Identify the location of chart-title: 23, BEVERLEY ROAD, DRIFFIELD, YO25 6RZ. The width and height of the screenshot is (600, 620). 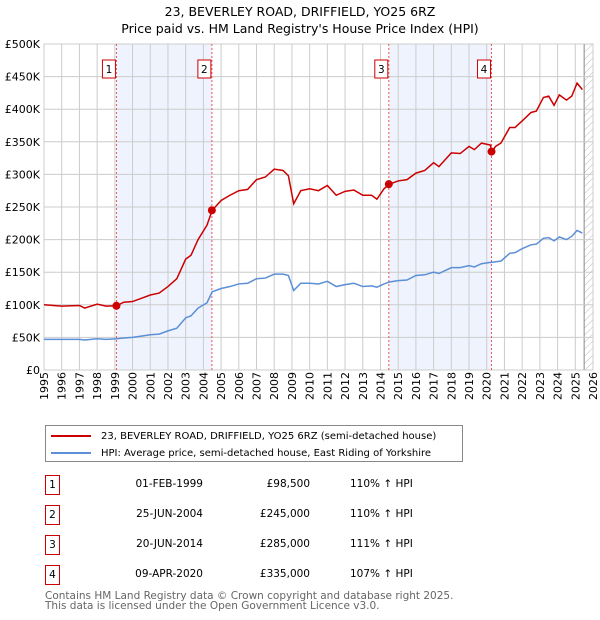
(300, 11).